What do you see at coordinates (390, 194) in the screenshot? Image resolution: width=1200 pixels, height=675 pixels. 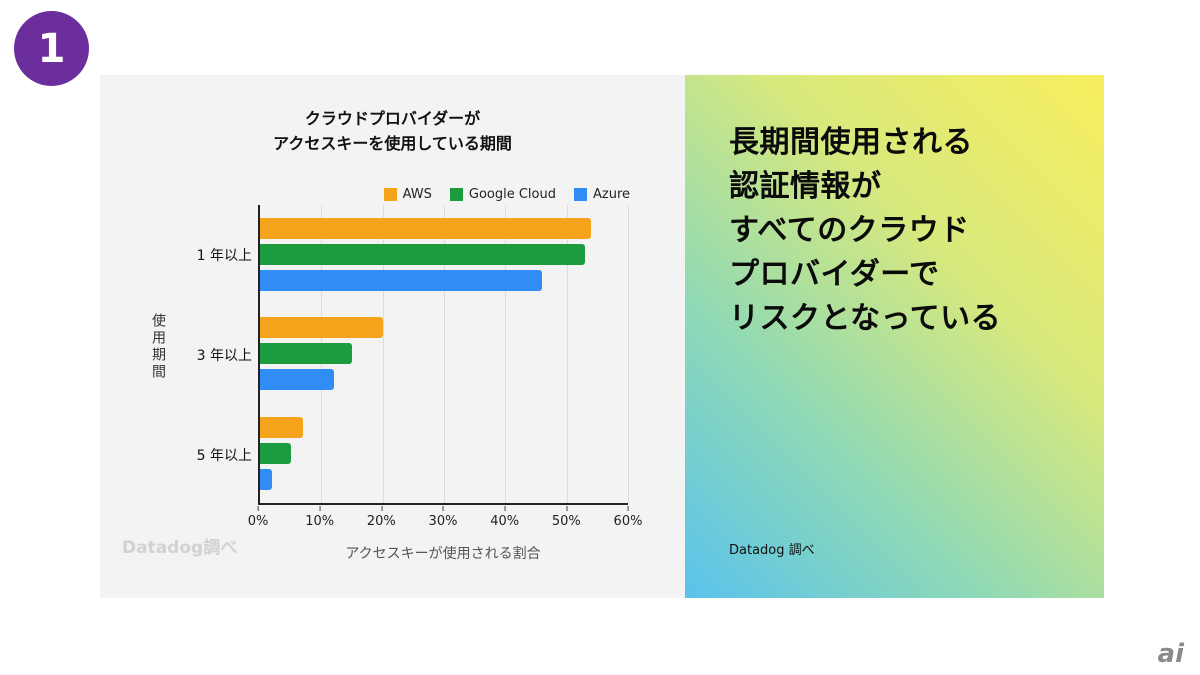 I see `legend-swatch-aws` at bounding box center [390, 194].